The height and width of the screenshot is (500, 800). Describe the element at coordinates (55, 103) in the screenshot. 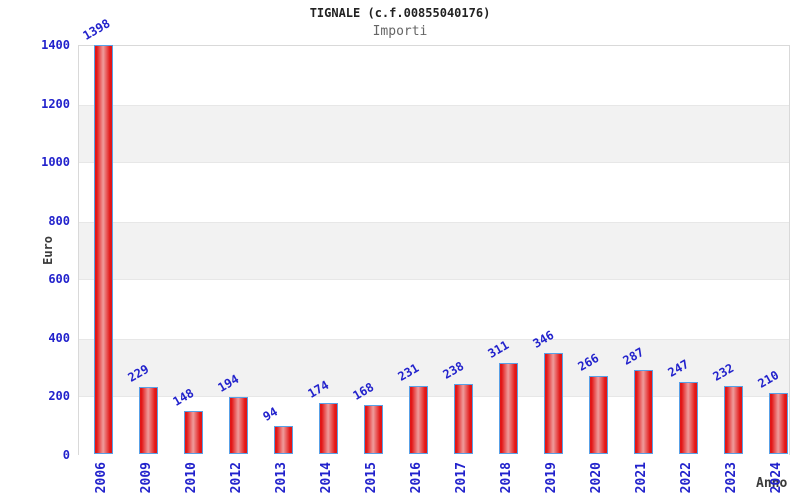

I see `y-tick-label: 1200` at that location.